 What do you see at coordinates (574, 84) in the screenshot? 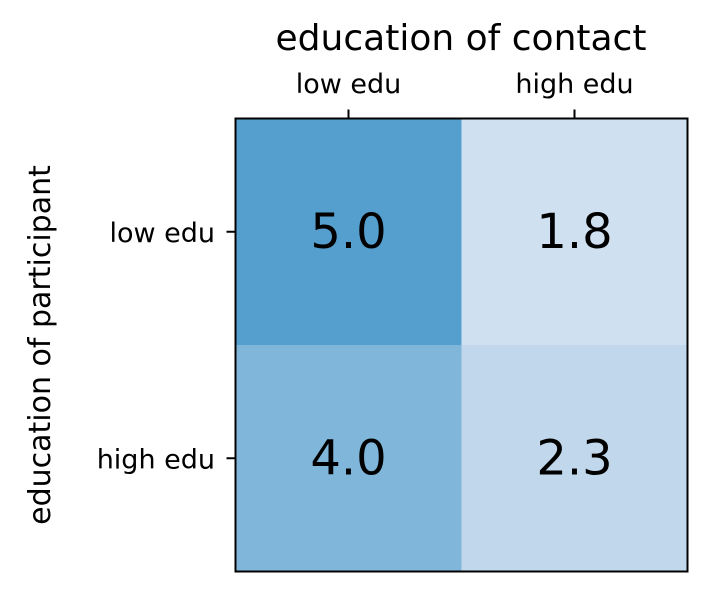
I see `x-tick-label-1: high edu` at bounding box center [574, 84].